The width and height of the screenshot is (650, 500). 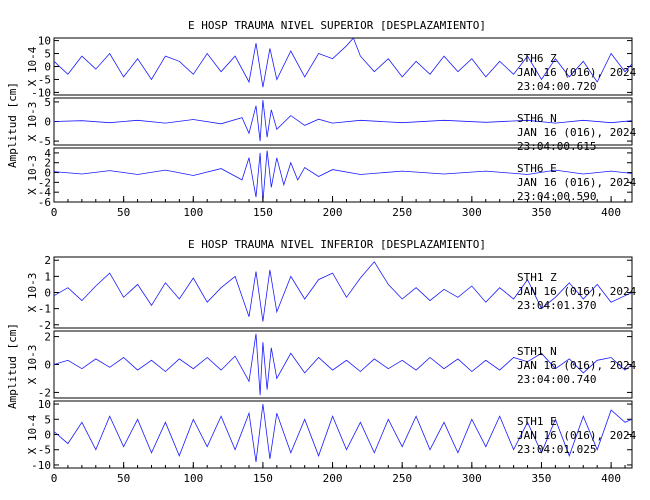 I want to click on trace-annotation-line: STH1 N, so click(x=537, y=351).